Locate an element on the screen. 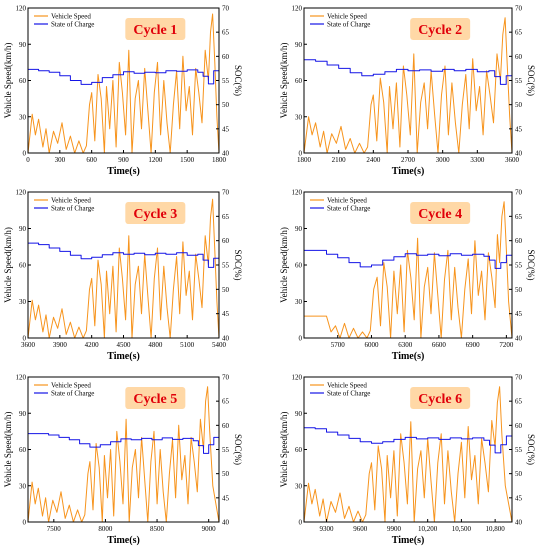  x-tick-label: 8000 is located at coordinates (105, 529).